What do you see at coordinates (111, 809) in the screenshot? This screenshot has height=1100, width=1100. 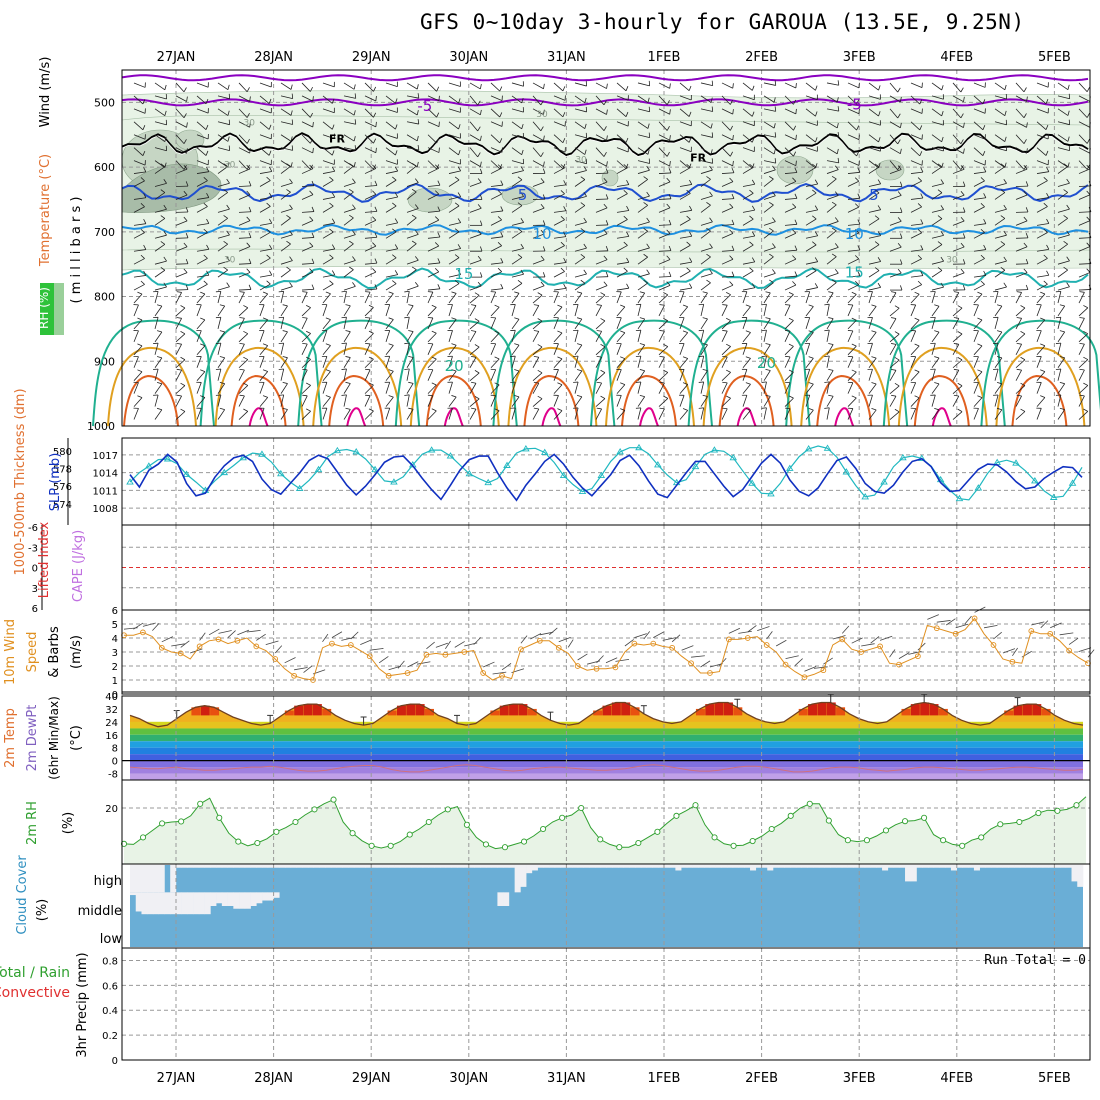 I see `rh2m-tick: 20` at bounding box center [111, 809].